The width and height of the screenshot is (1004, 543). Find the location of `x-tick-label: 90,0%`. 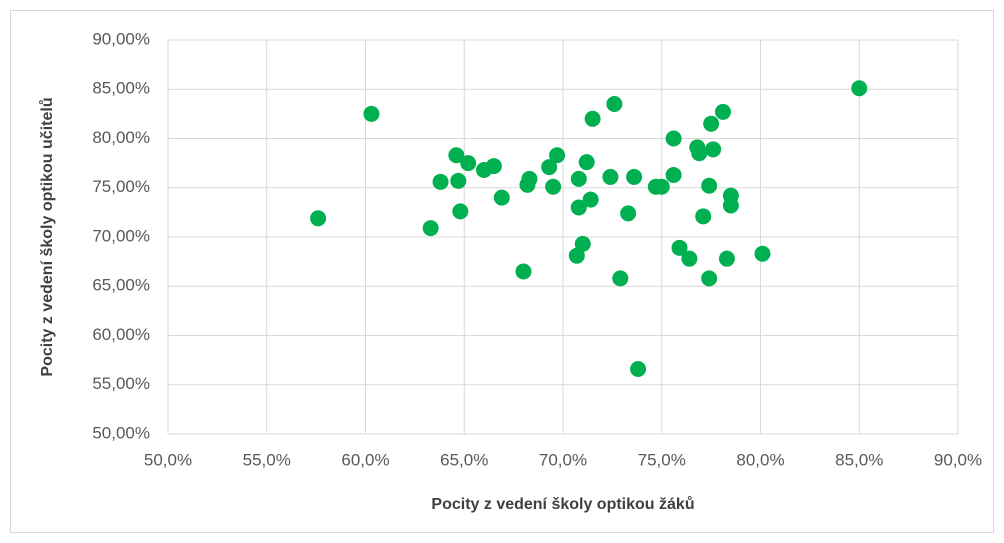

x-tick-label: 90,0% is located at coordinates (958, 459).